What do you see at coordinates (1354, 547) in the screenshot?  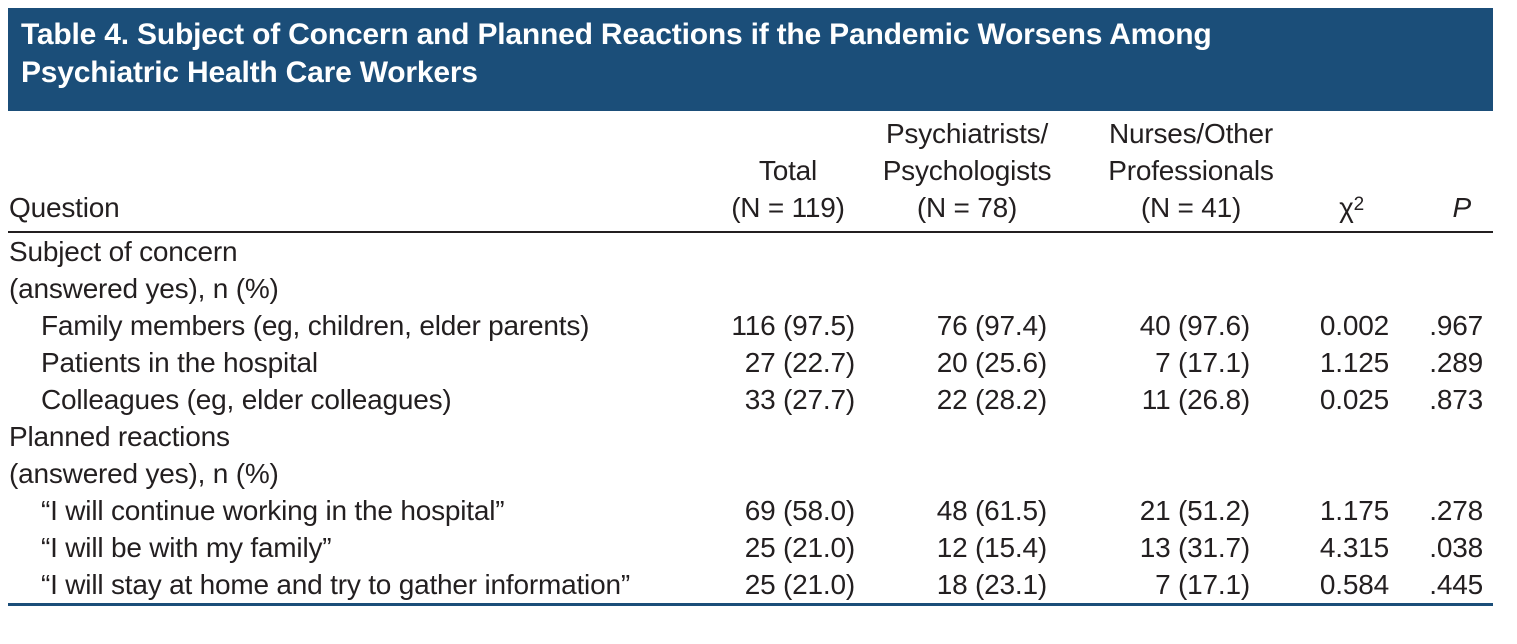 I see `cell-chi-square: 4.315` at bounding box center [1354, 547].